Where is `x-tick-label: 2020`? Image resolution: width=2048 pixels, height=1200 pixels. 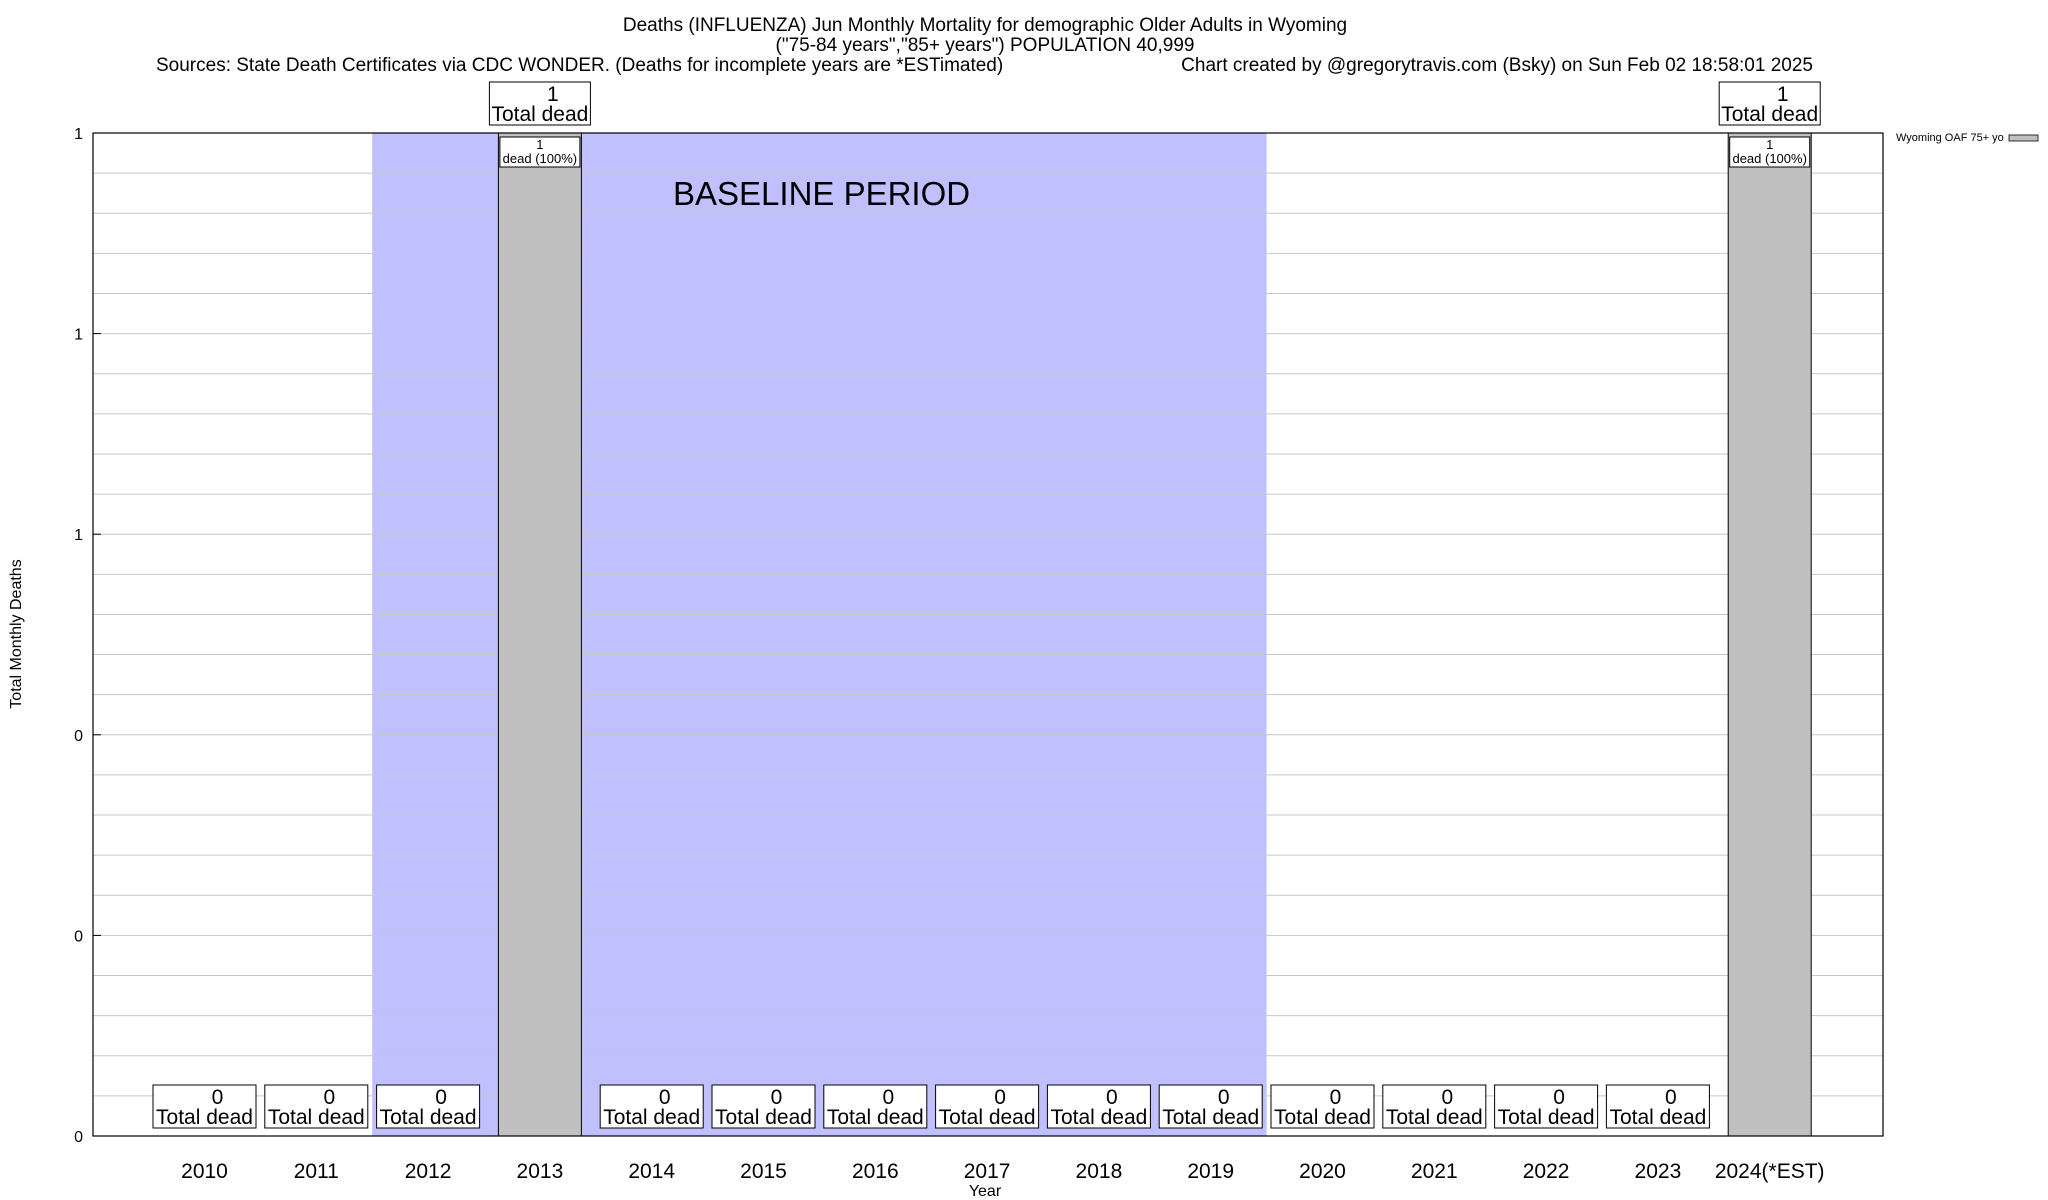
x-tick-label: 2020 is located at coordinates (1322, 1171).